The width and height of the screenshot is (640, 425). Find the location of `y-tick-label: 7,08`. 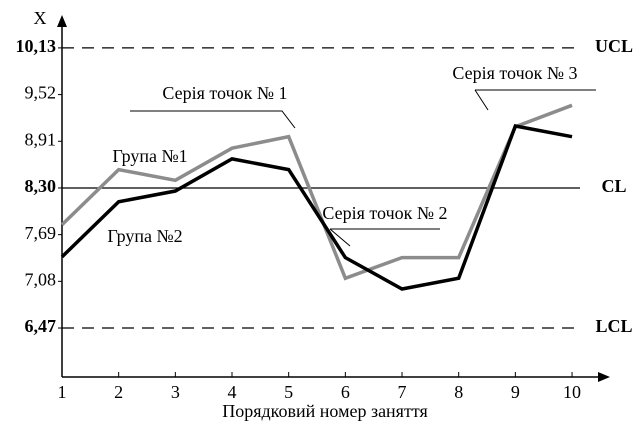

y-tick-label: 7,08 is located at coordinates (41, 279).